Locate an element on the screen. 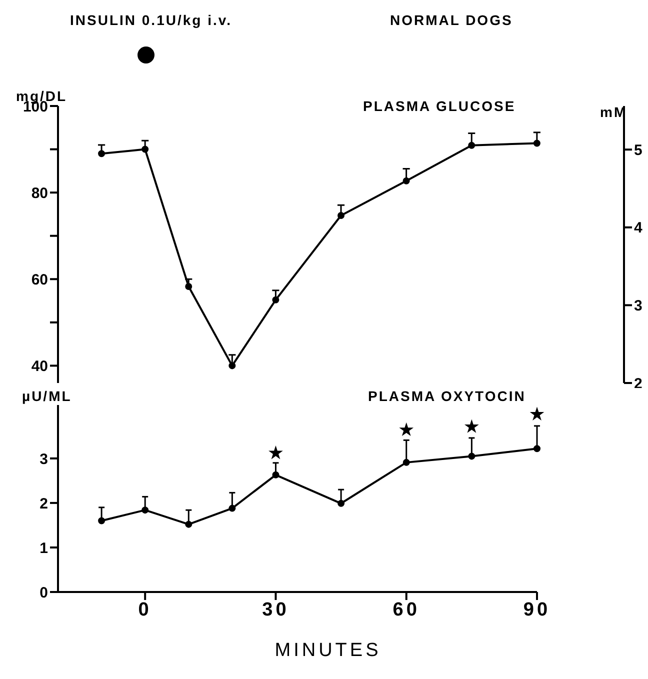 This screenshot has height=679, width=648. y-axis-title: µU/ML is located at coordinates (47, 396).